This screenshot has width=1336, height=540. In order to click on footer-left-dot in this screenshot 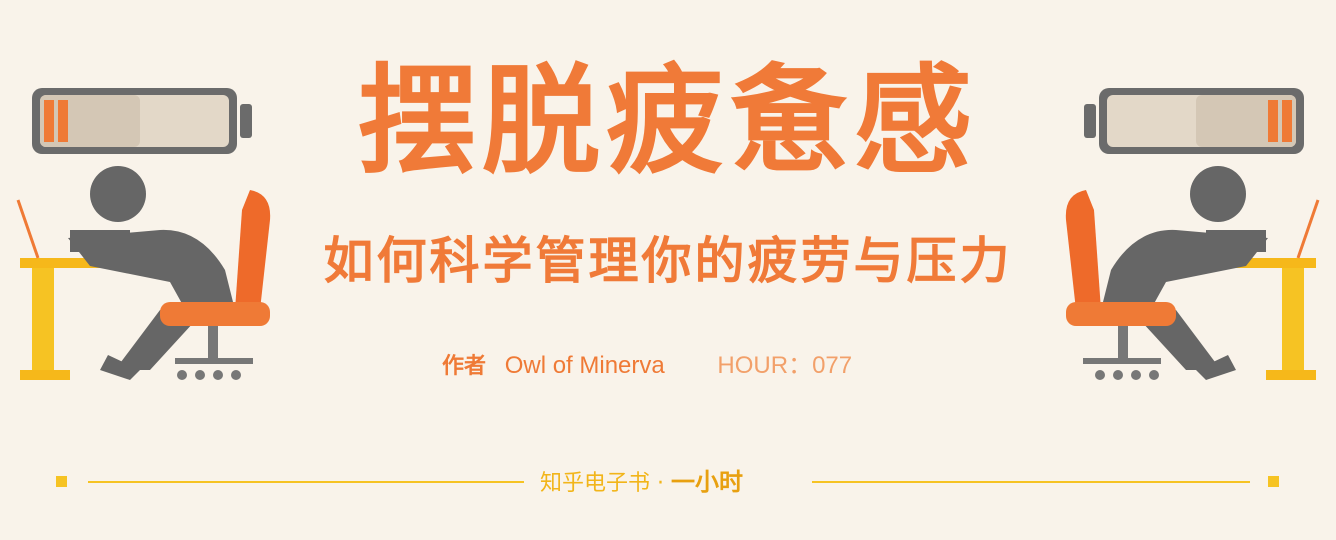, I will do `click(61, 481)`.